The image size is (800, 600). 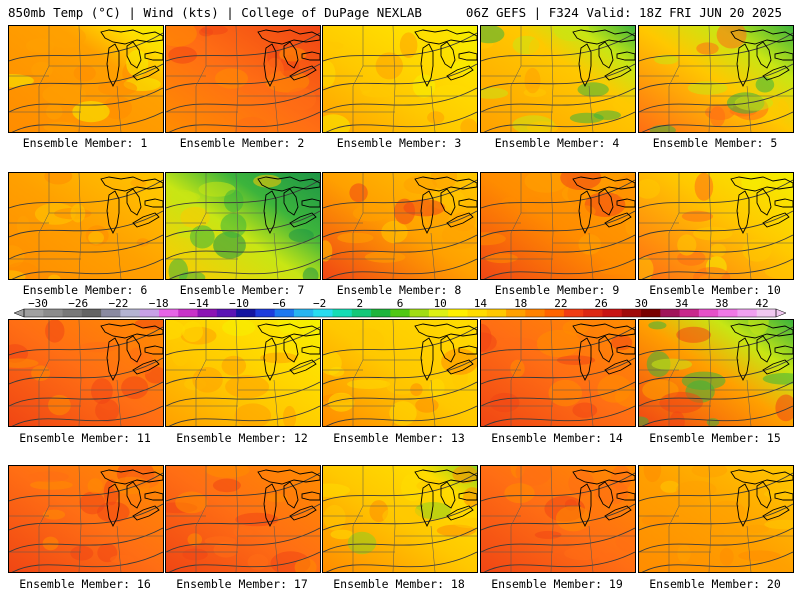 What do you see at coordinates (38, 303) in the screenshot?
I see `colorbar-tick-label: −30` at bounding box center [38, 303].